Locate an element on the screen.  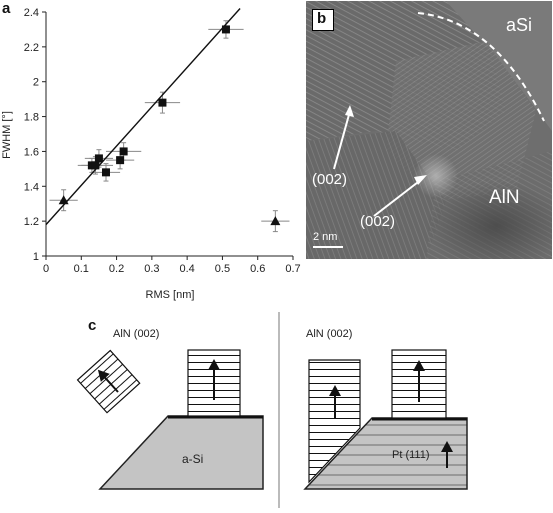
x-tick-label: 0.1 is located at coordinates (81, 269).